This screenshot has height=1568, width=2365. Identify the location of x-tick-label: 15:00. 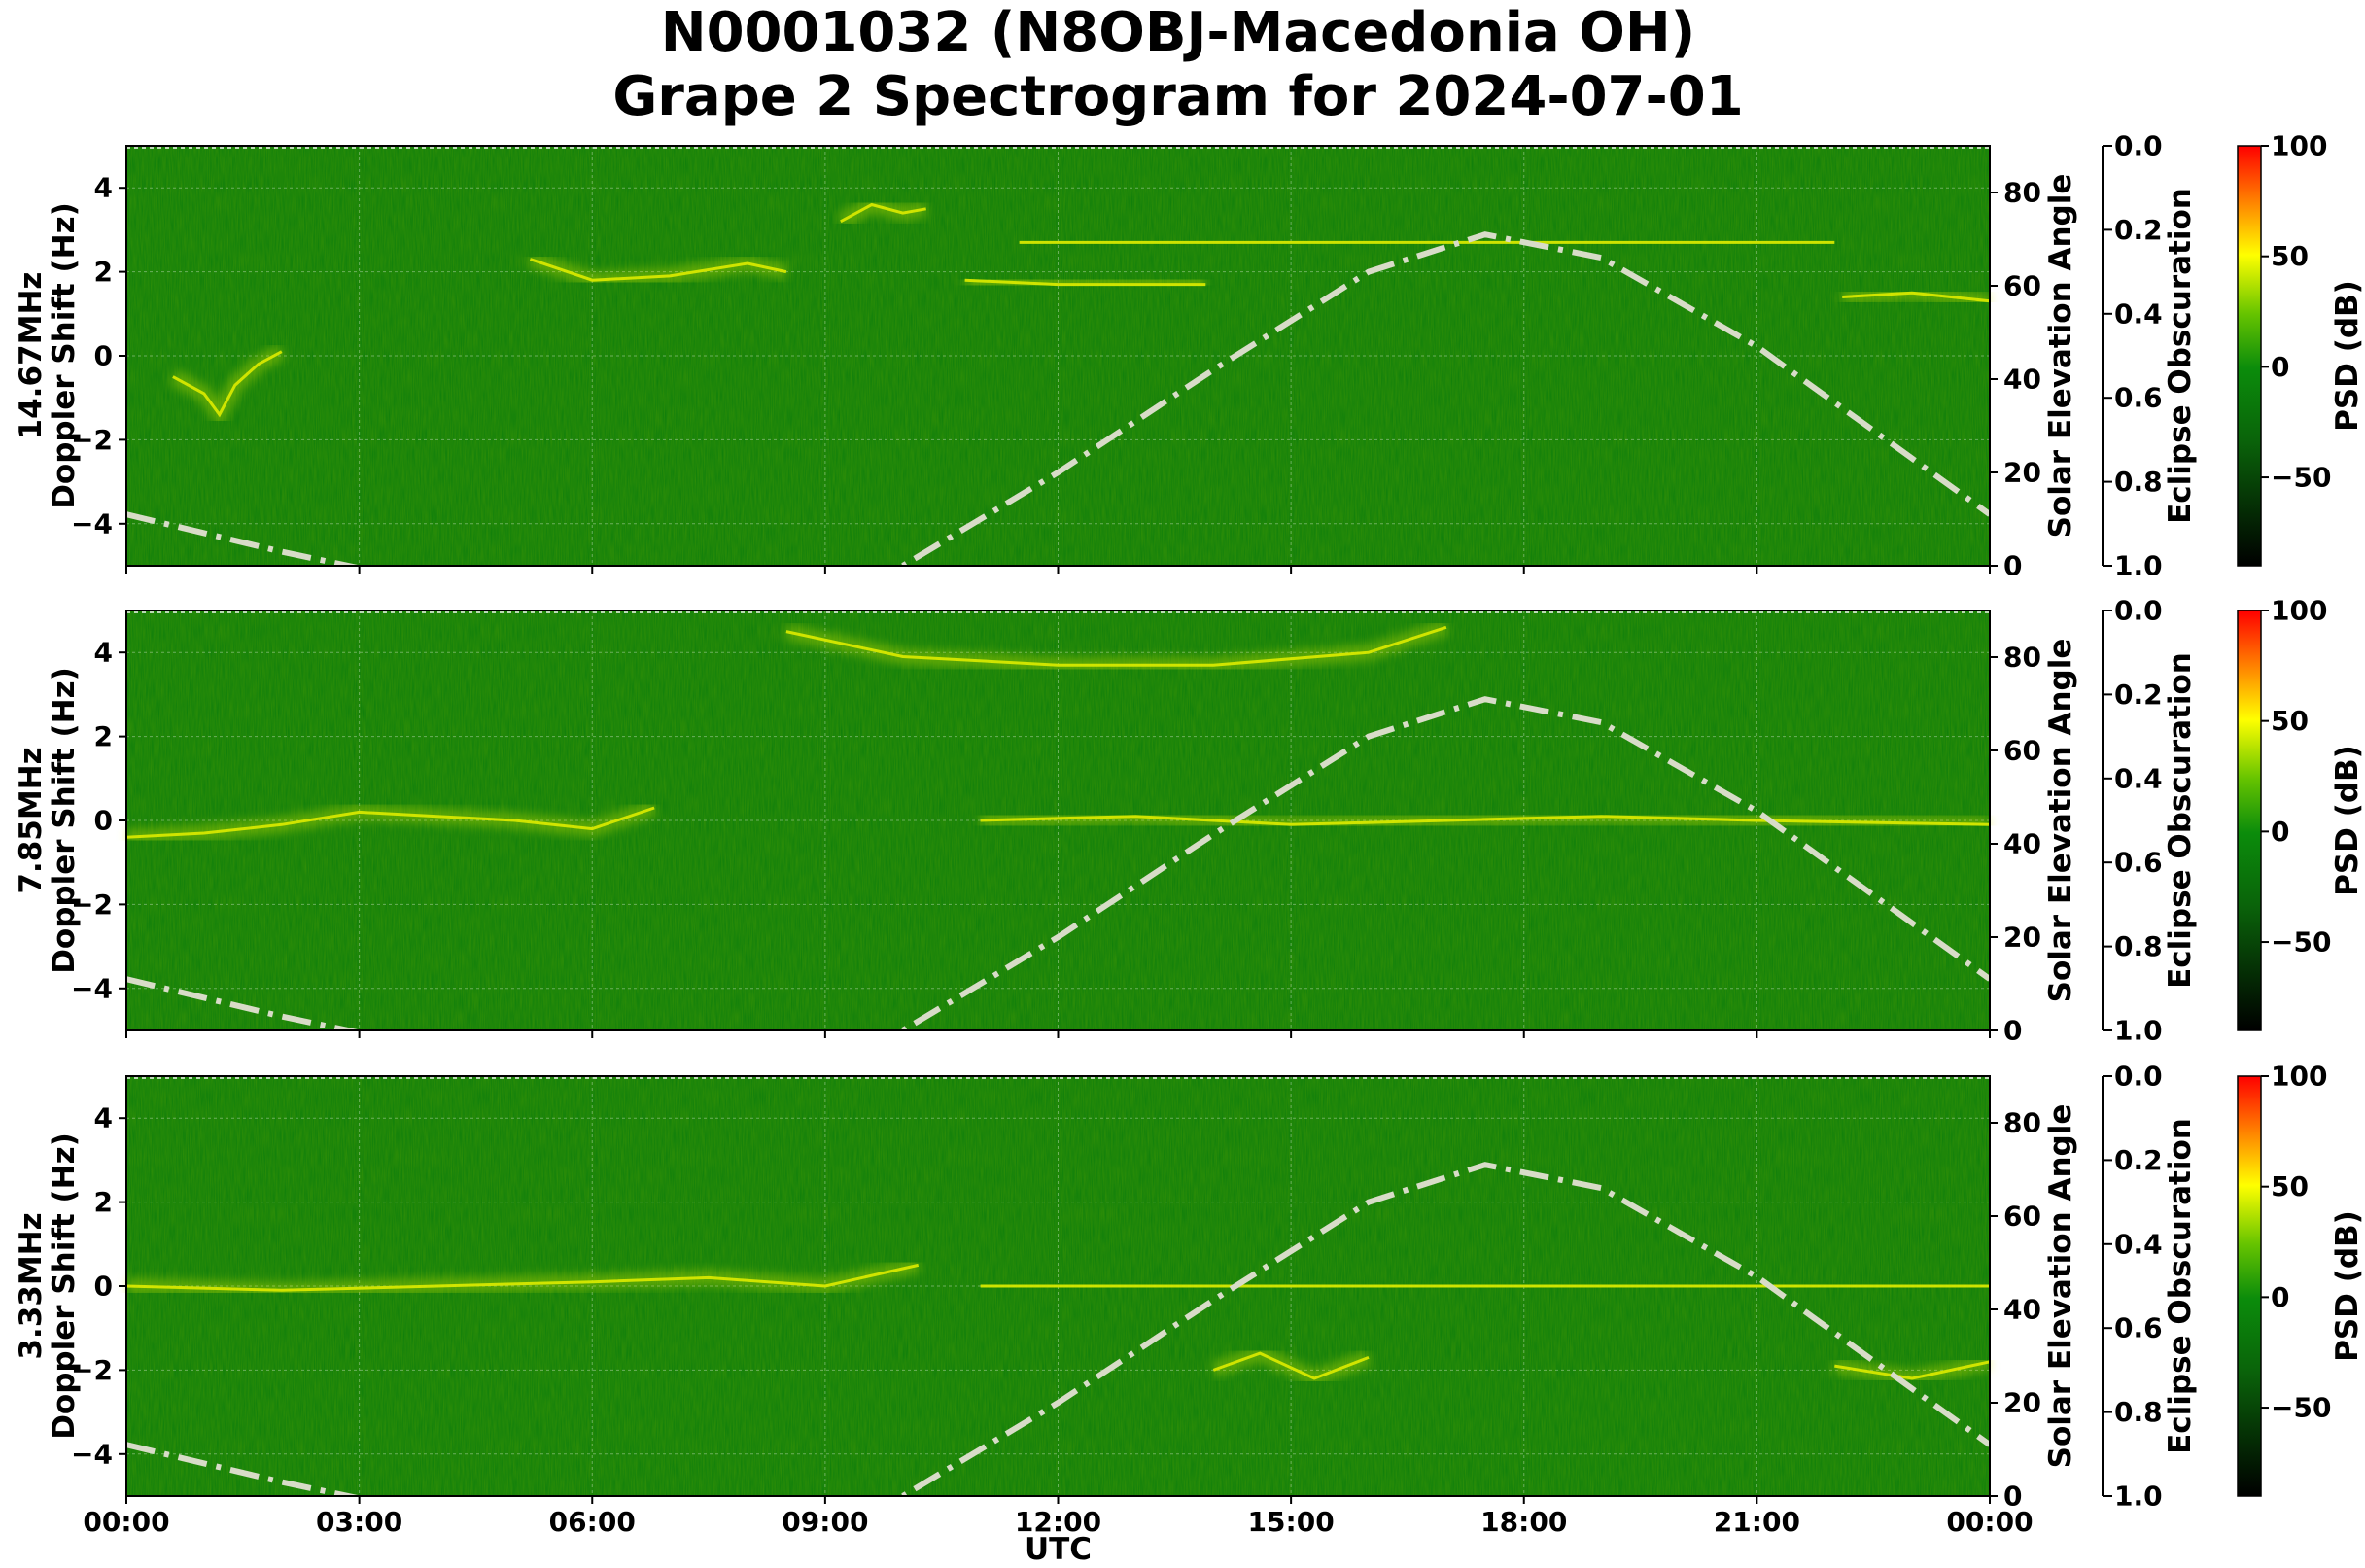
(1292, 1522).